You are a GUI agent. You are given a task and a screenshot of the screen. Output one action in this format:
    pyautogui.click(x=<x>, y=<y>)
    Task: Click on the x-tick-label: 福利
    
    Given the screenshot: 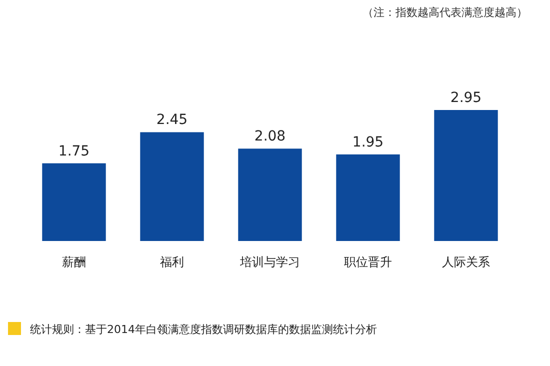 What is the action you would take?
    pyautogui.click(x=172, y=262)
    